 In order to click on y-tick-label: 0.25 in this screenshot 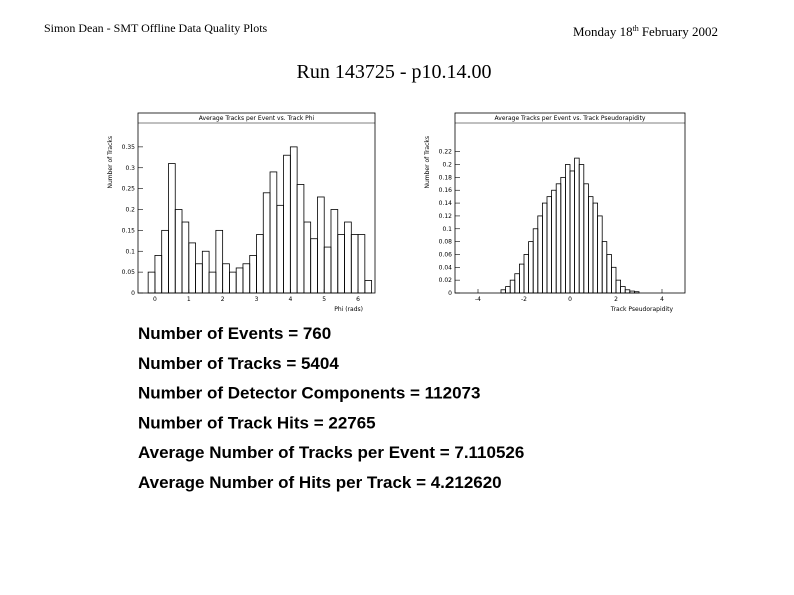, I will do `click(129, 189)`.